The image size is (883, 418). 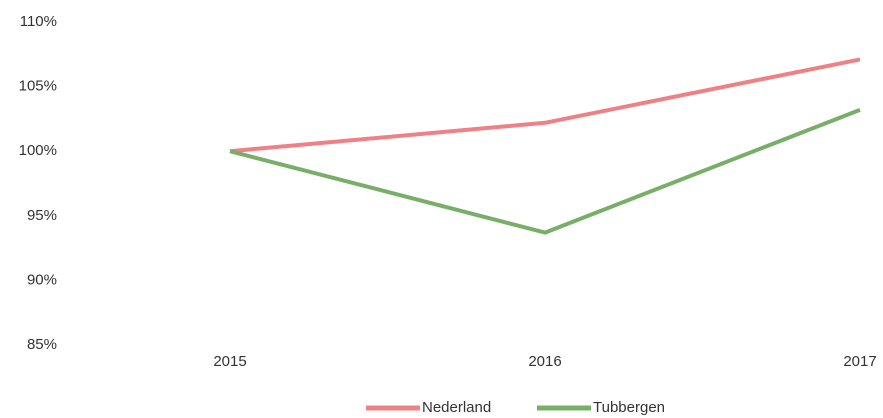 What do you see at coordinates (456, 407) in the screenshot?
I see `legend-label: Nederland` at bounding box center [456, 407].